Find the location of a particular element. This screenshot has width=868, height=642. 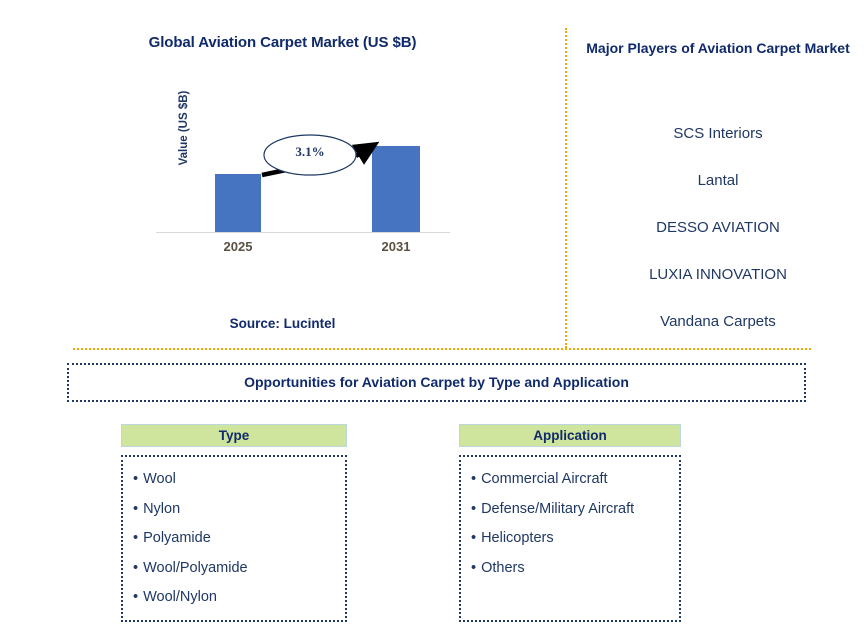

list-item: DESSO AVIATION is located at coordinates (718, 227).